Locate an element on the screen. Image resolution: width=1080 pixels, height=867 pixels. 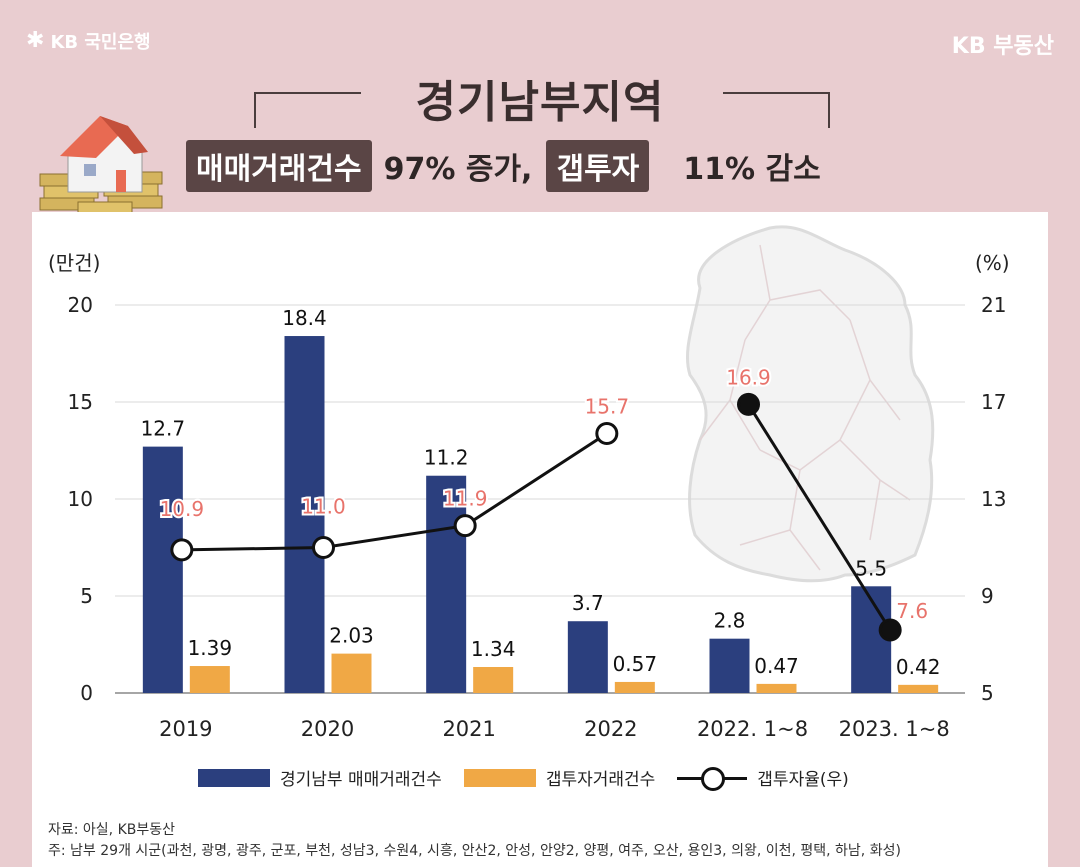
y-left-axis-label: (만건) is located at coordinates (74, 263).